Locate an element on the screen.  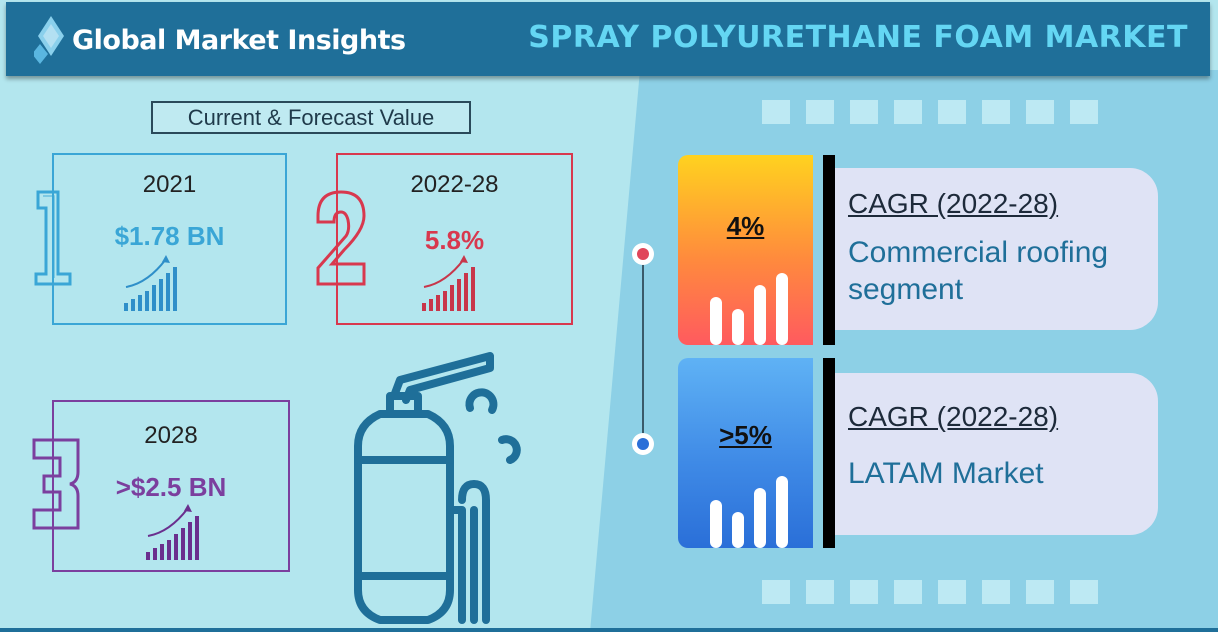
logo-text: Global Market Insights is located at coordinates (239, 40).